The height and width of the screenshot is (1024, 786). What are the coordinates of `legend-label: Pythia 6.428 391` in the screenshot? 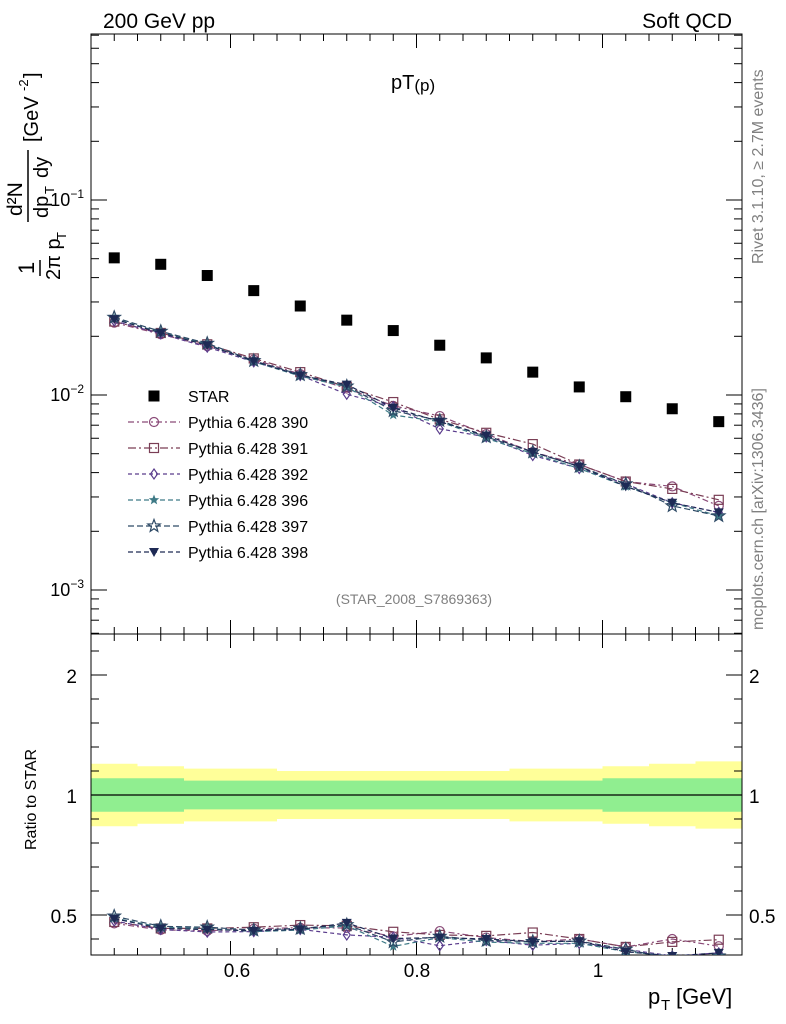 It's located at (248, 449).